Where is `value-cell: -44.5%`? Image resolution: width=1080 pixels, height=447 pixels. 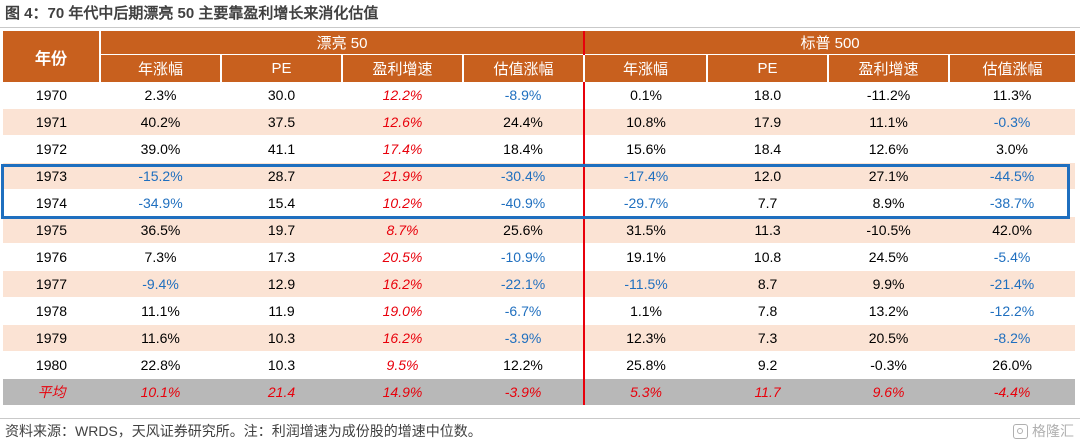 value-cell: -44.5% is located at coordinates (1012, 176).